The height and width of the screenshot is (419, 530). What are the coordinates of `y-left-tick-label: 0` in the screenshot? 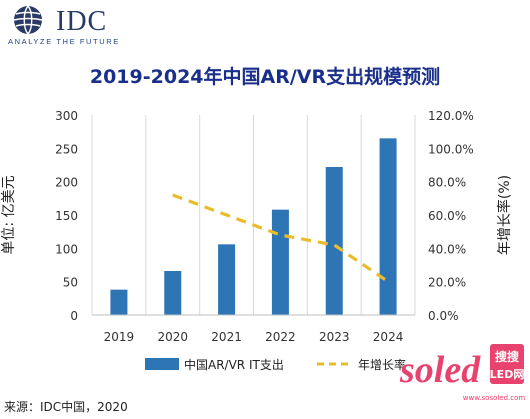 It's located at (74, 316).